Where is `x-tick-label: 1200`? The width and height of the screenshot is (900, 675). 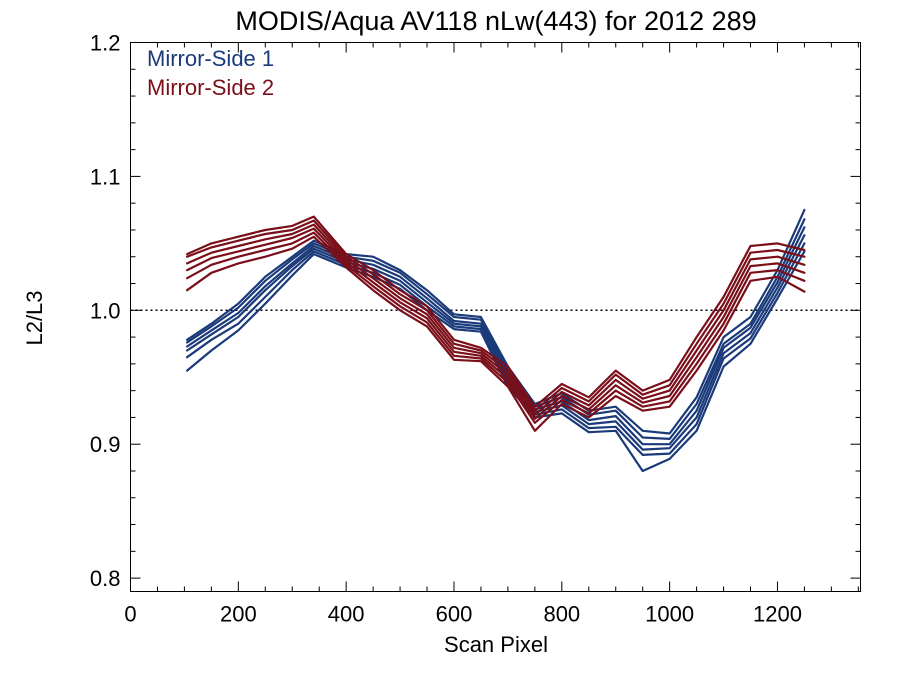
x-tick-label: 1200 is located at coordinates (777, 614).